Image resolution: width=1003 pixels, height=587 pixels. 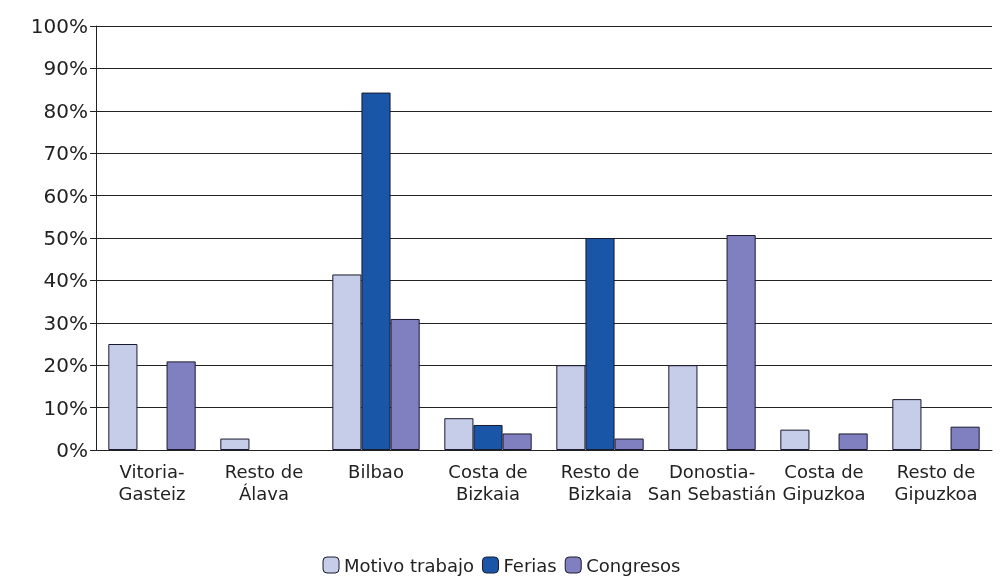 What do you see at coordinates (530, 565) in the screenshot?
I see `legend-label: Ferias` at bounding box center [530, 565].